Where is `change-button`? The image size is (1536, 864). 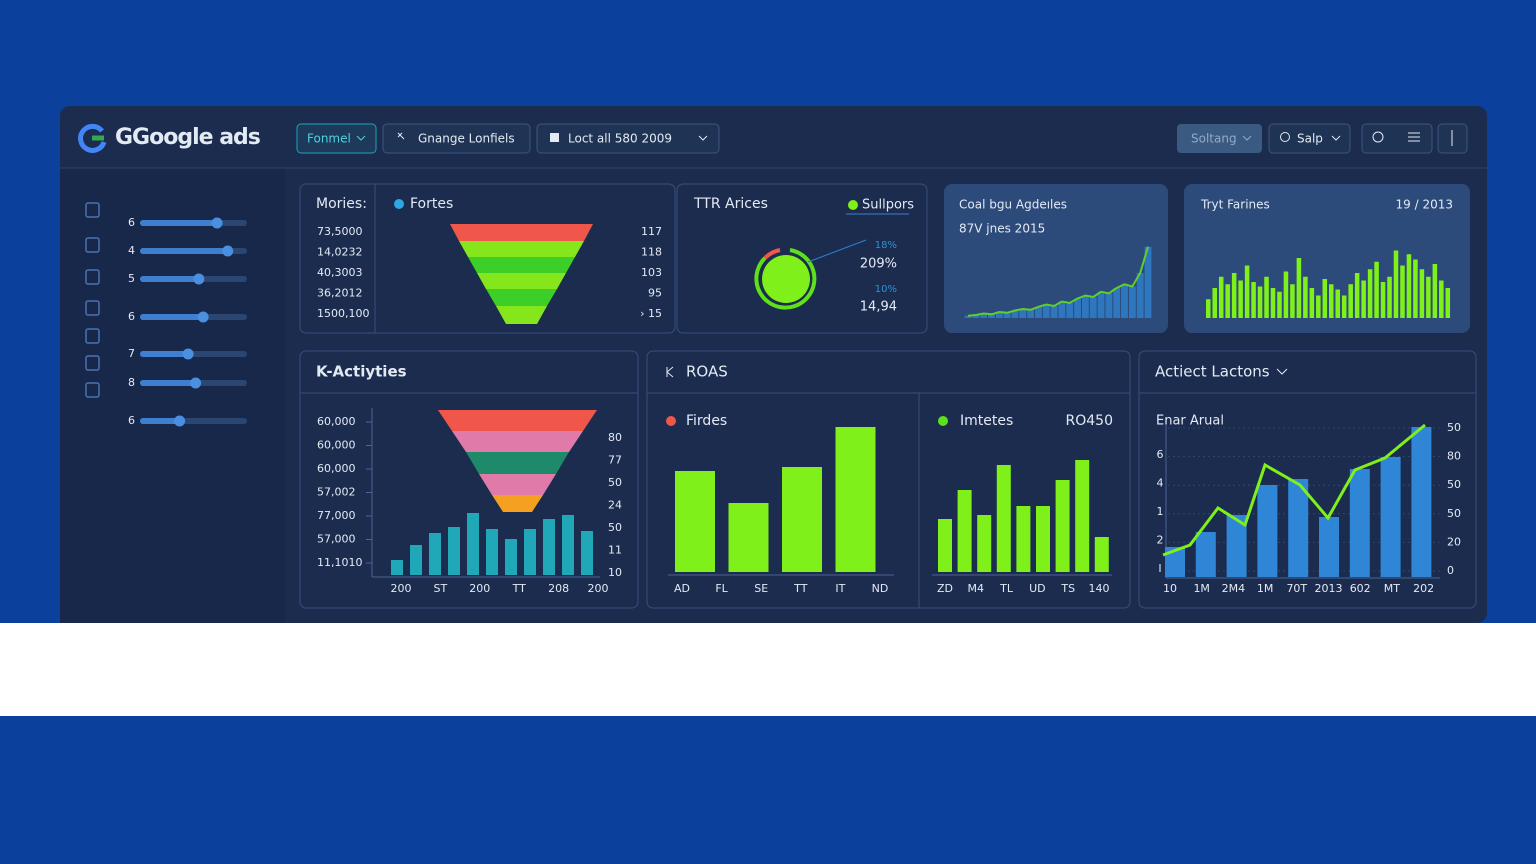
change-button is located at coordinates (456, 138).